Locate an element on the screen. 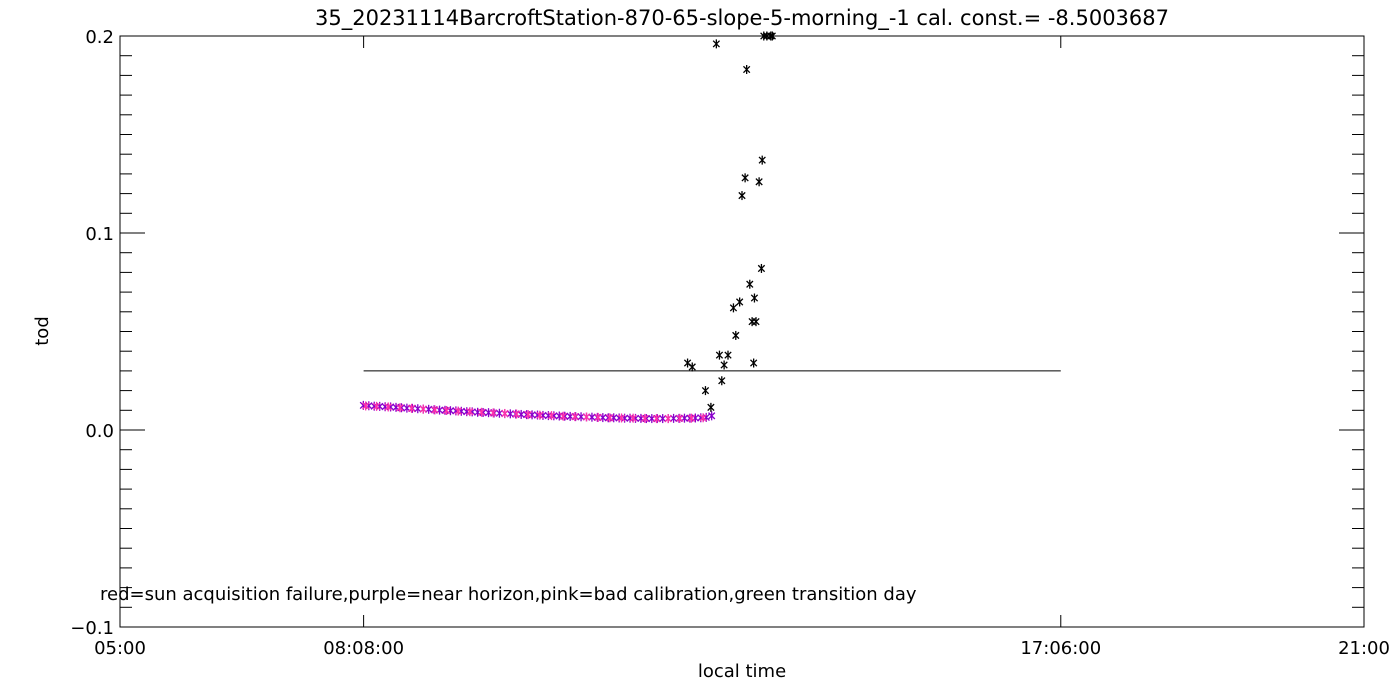 Image resolution: width=1400 pixels, height=700 pixels. y-tick-label: 0.1 is located at coordinates (99, 234).